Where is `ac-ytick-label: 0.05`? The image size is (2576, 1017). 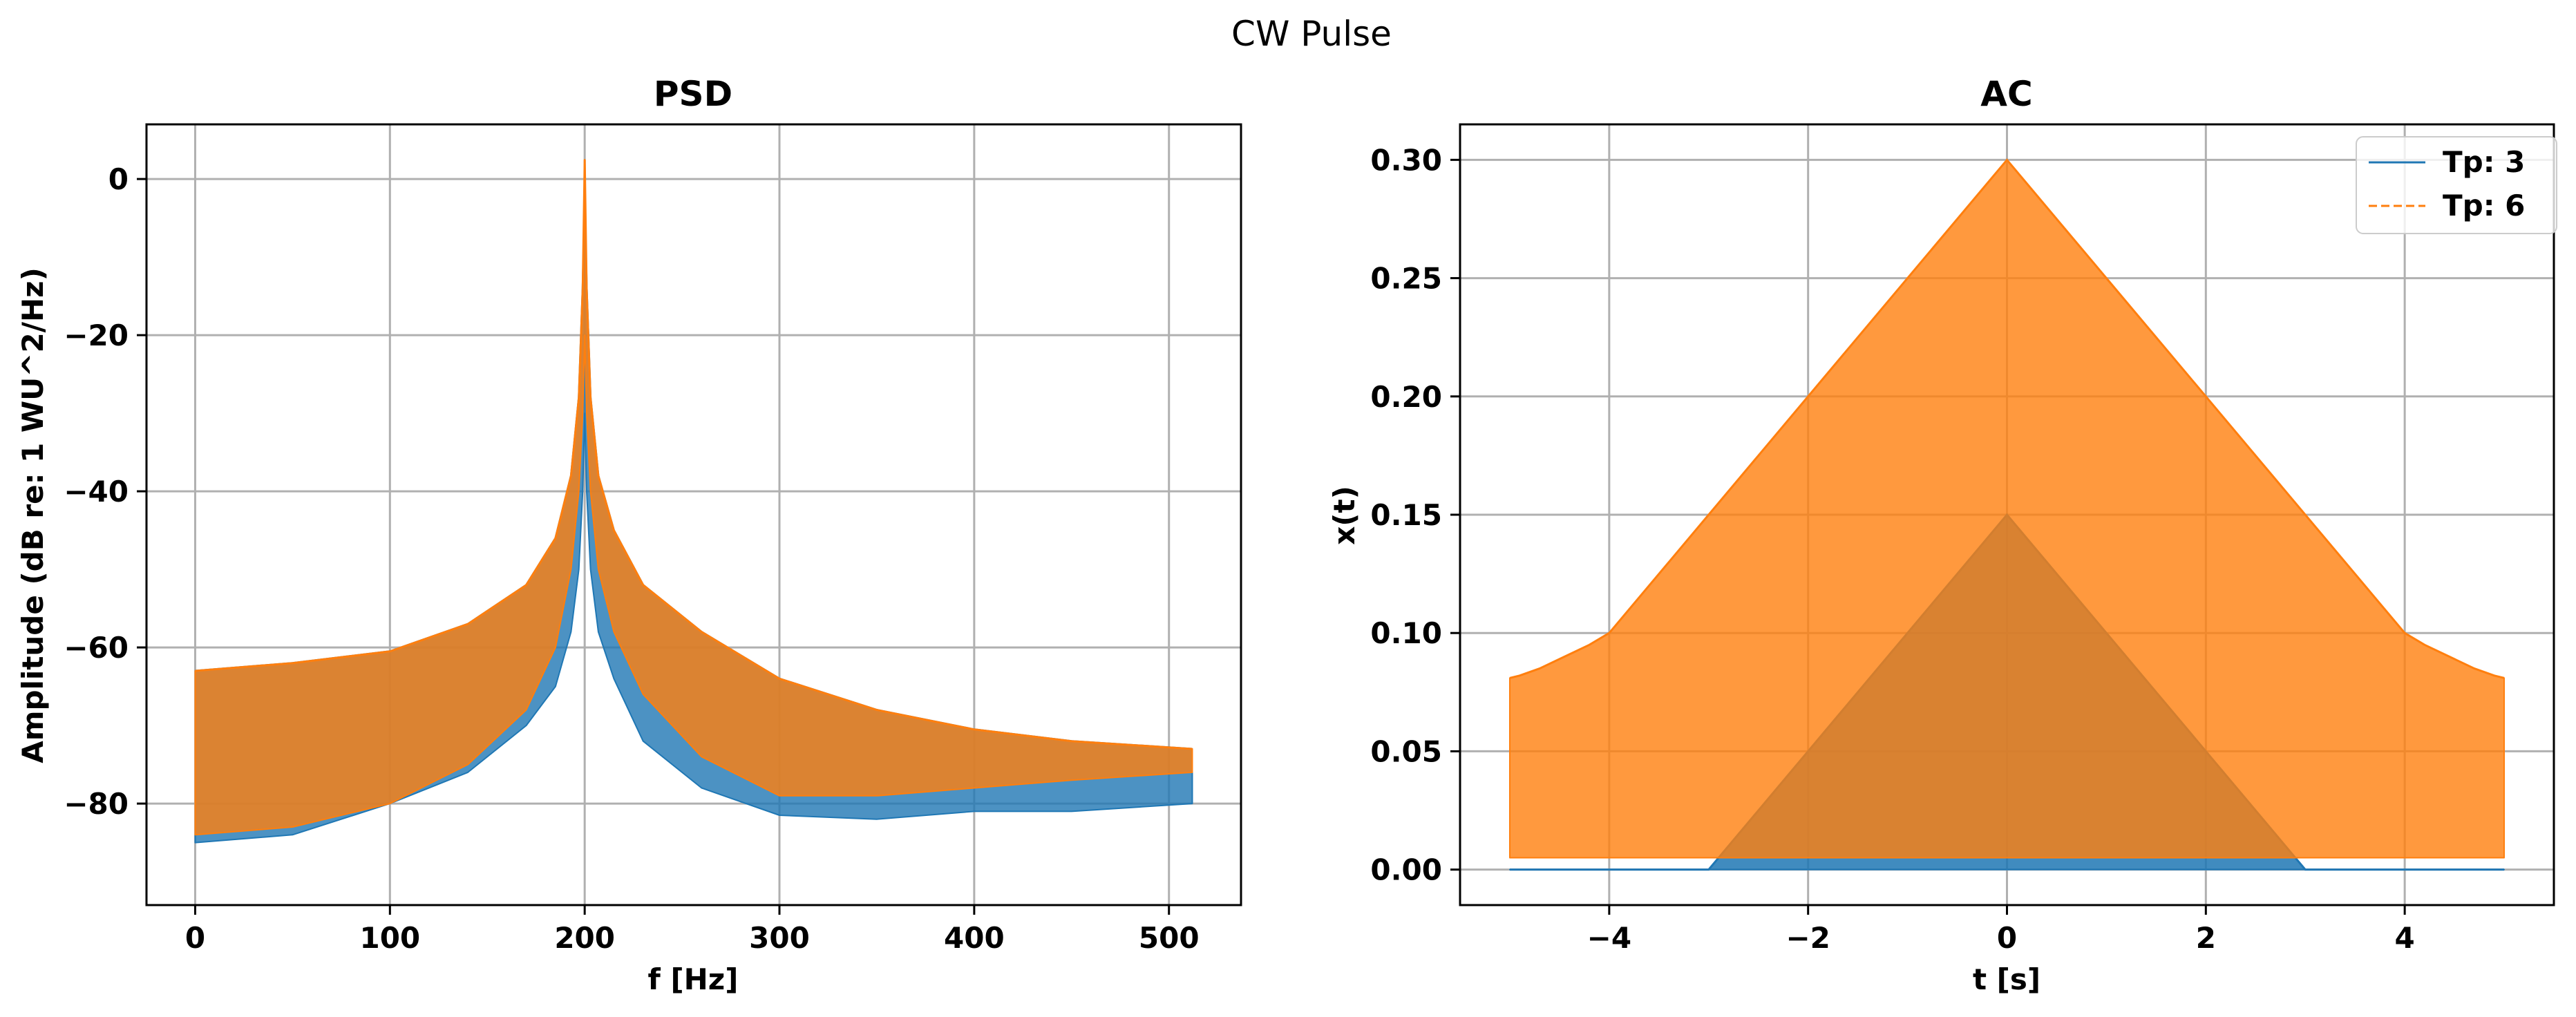 ac-ytick-label: 0.05 is located at coordinates (1406, 751).